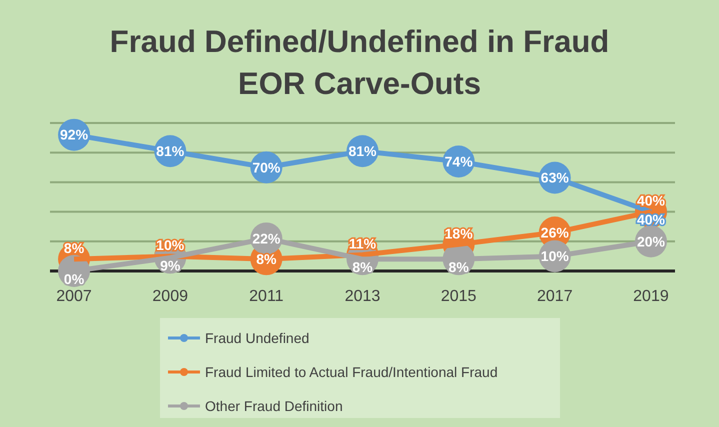  Describe the element at coordinates (74, 134) in the screenshot. I see `data-label: 92%` at that location.